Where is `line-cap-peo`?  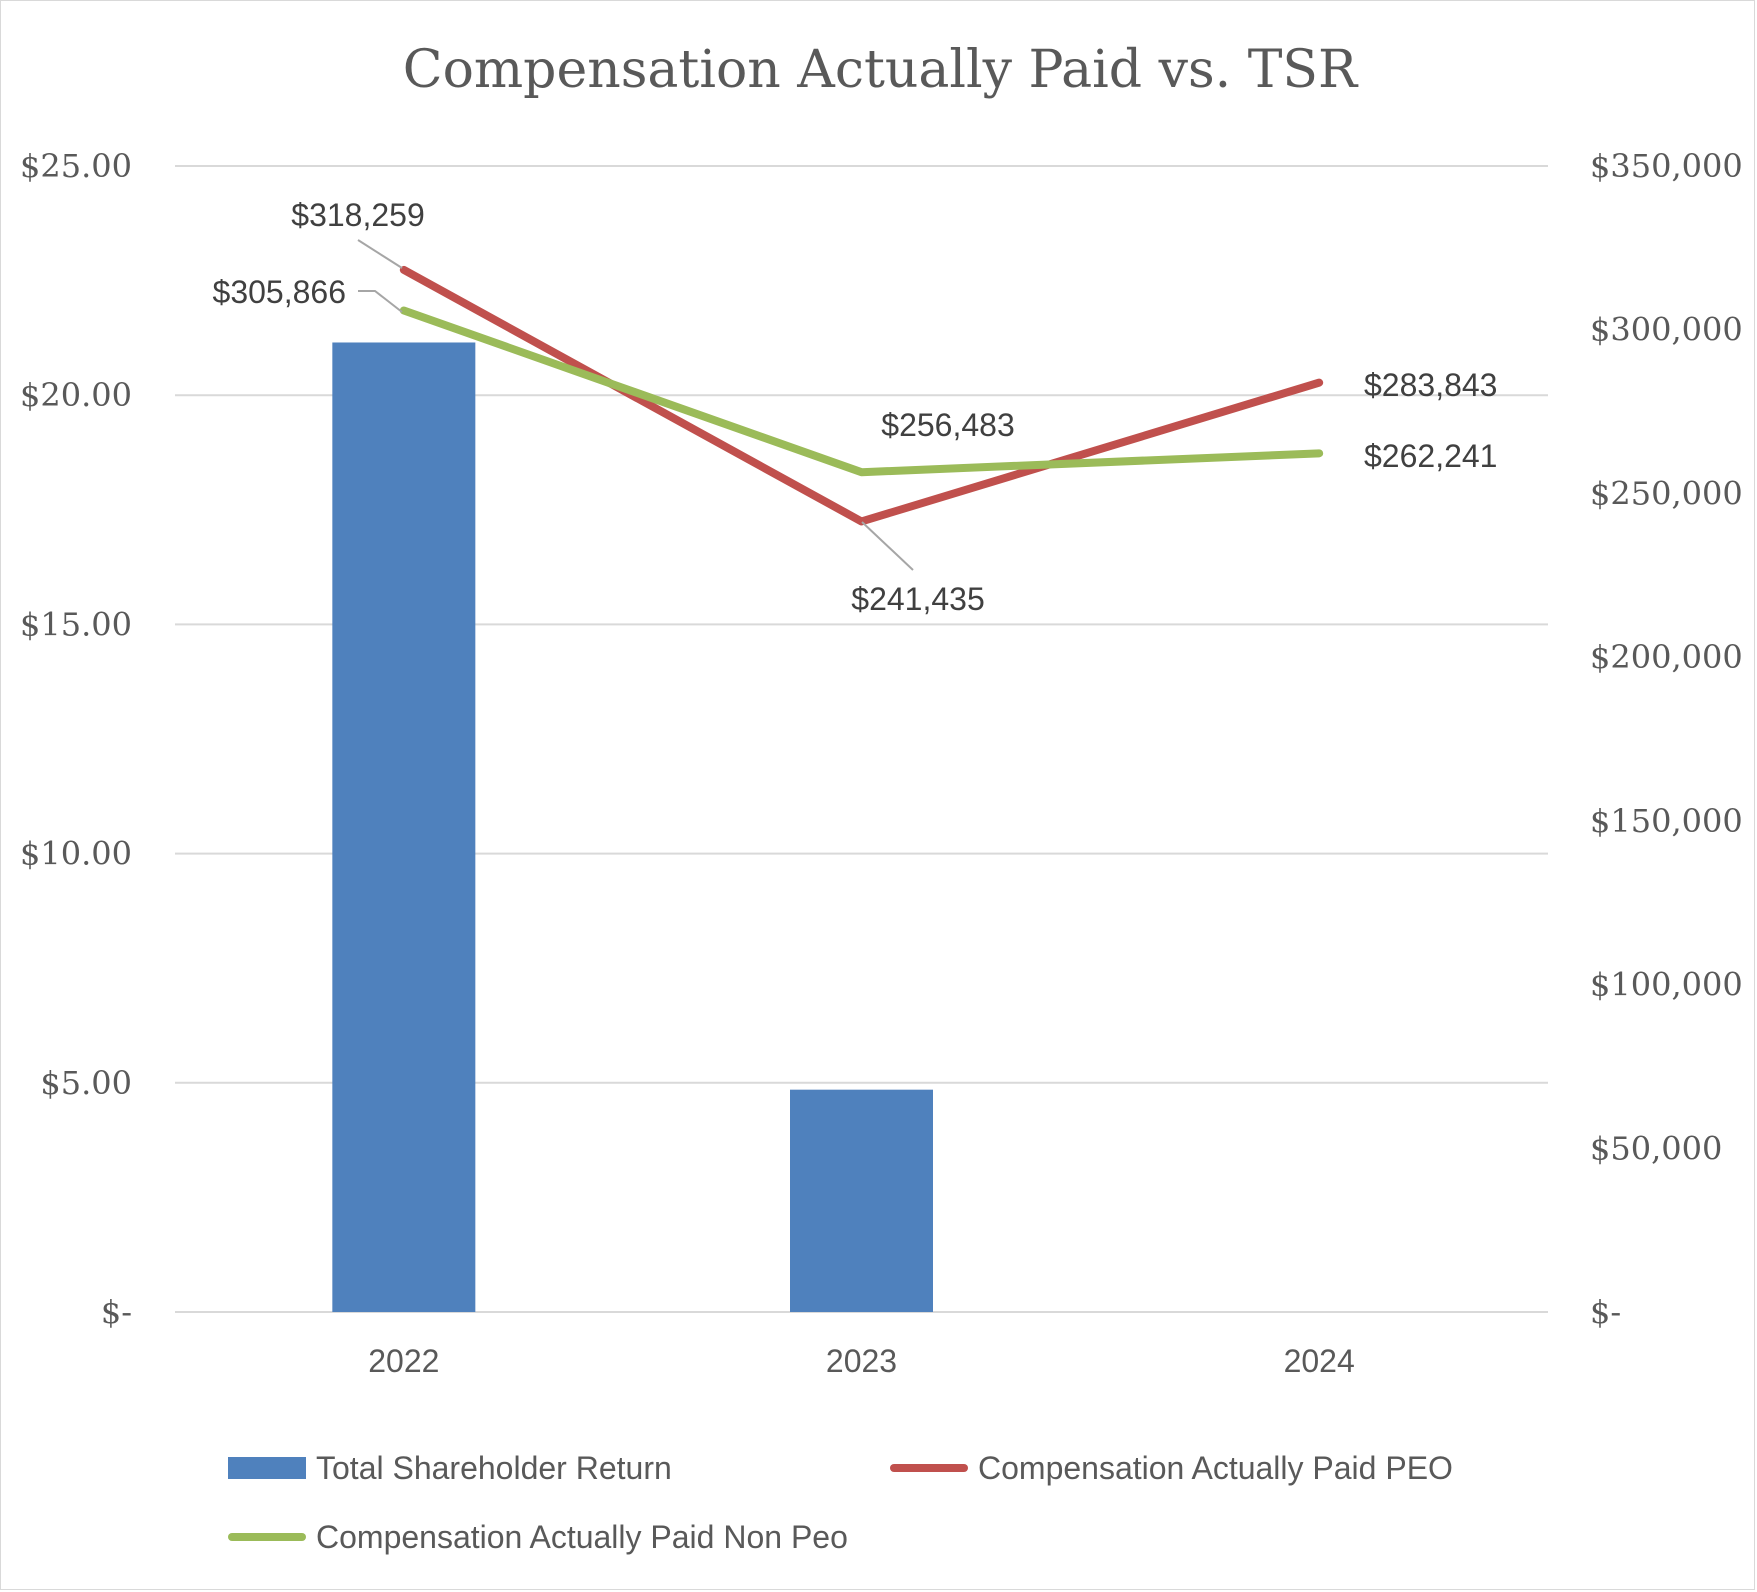
line-cap-peo is located at coordinates (861, 395).